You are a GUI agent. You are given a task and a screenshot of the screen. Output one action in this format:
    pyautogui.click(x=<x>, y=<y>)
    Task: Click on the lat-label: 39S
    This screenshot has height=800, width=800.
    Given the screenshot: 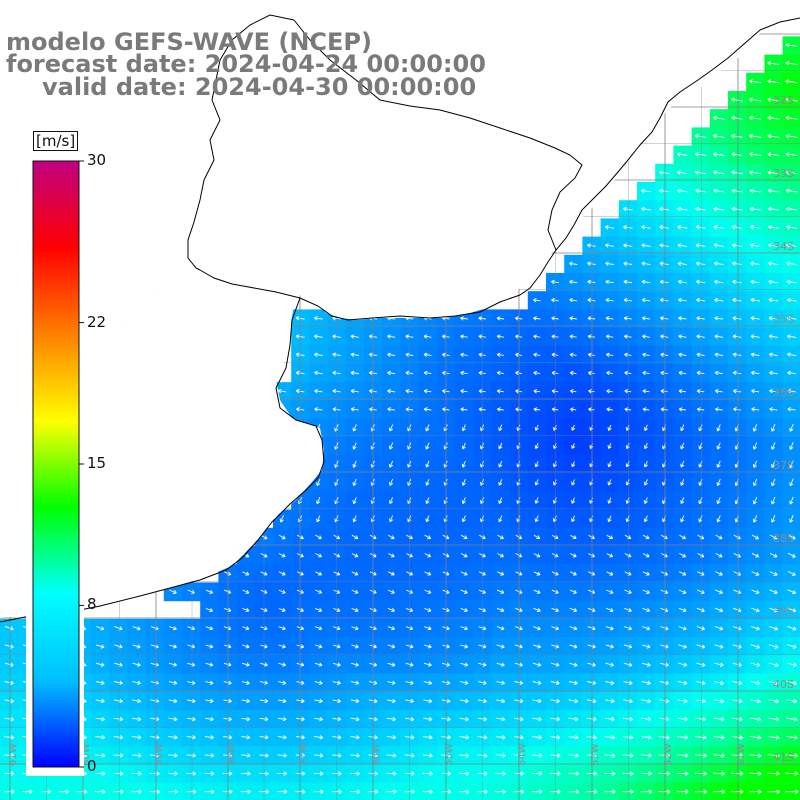 What is the action you would take?
    pyautogui.click(x=783, y=611)
    